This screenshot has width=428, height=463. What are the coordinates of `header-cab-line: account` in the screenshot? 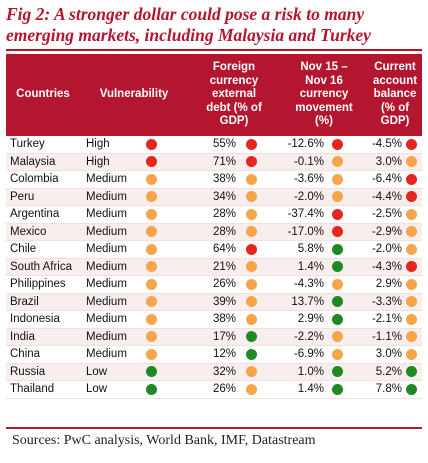 It's located at (395, 80).